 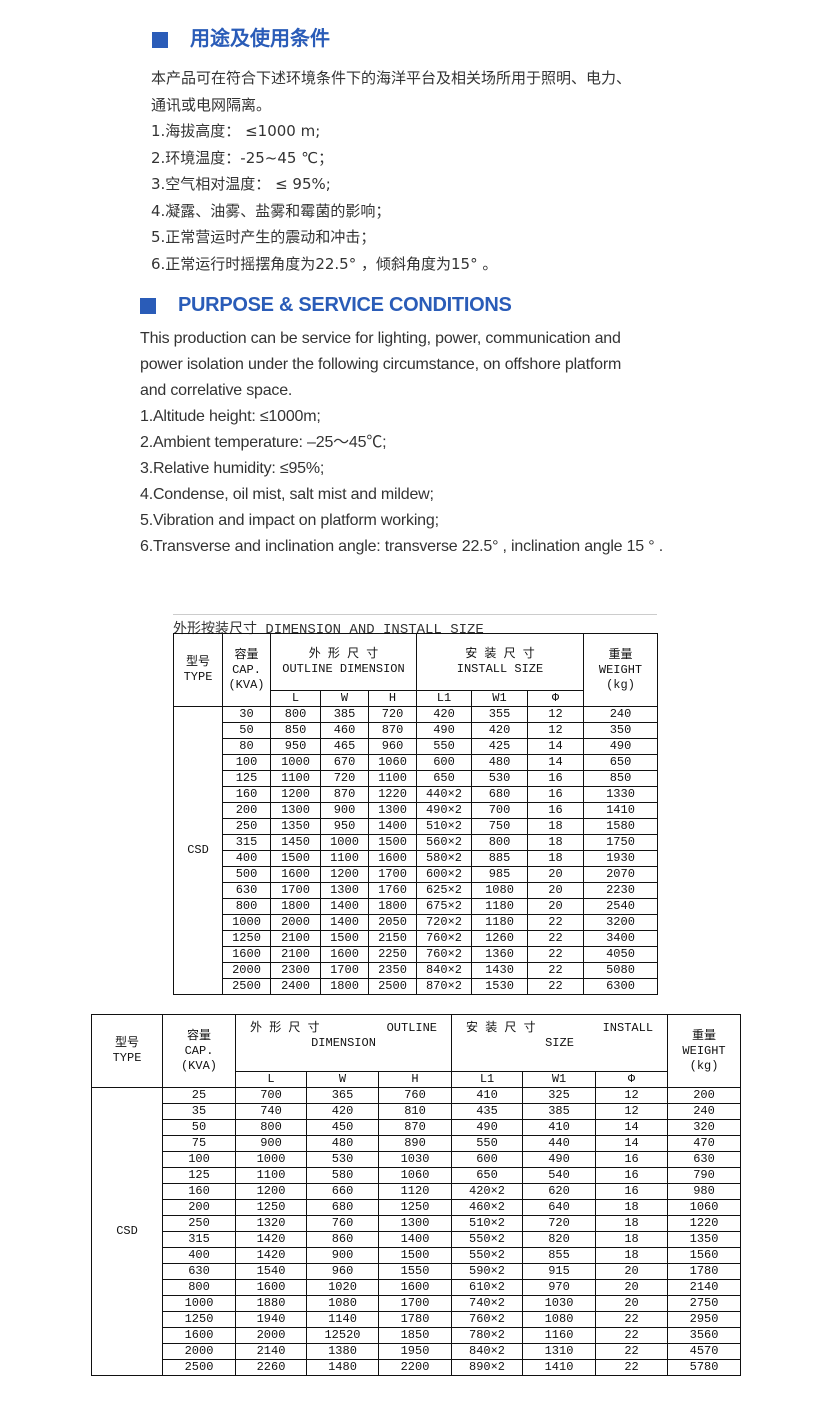 What do you see at coordinates (271, 1351) in the screenshot?
I see `table-cell: 2140` at bounding box center [271, 1351].